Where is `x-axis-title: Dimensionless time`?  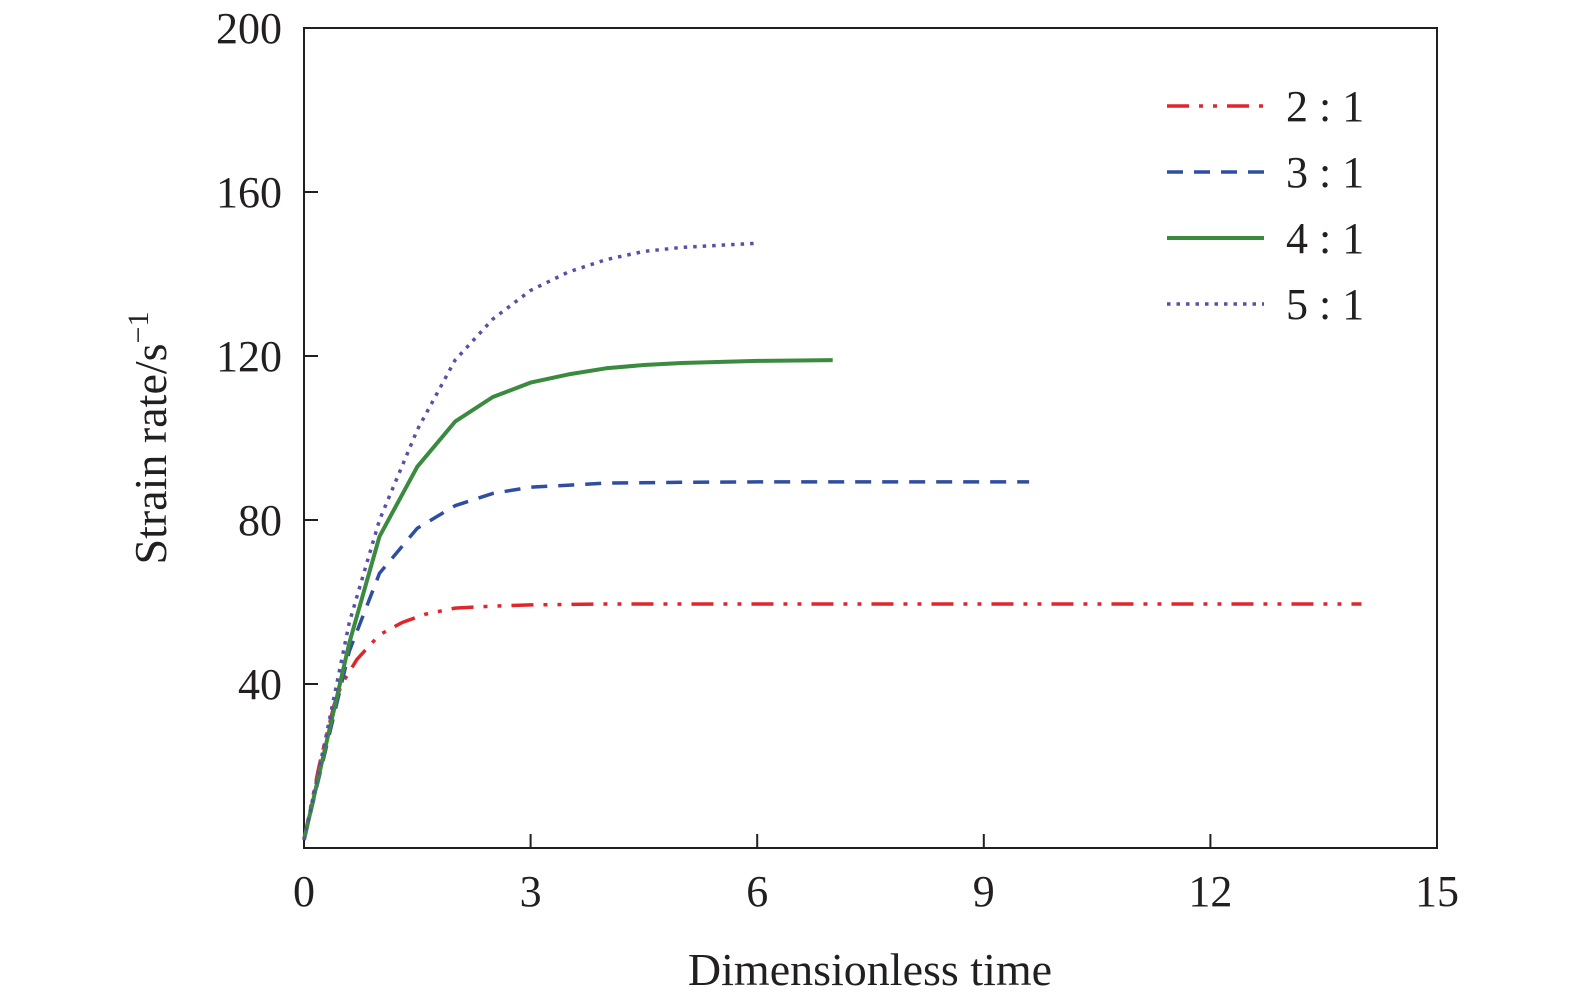 x-axis-title: Dimensionless time is located at coordinates (870, 969).